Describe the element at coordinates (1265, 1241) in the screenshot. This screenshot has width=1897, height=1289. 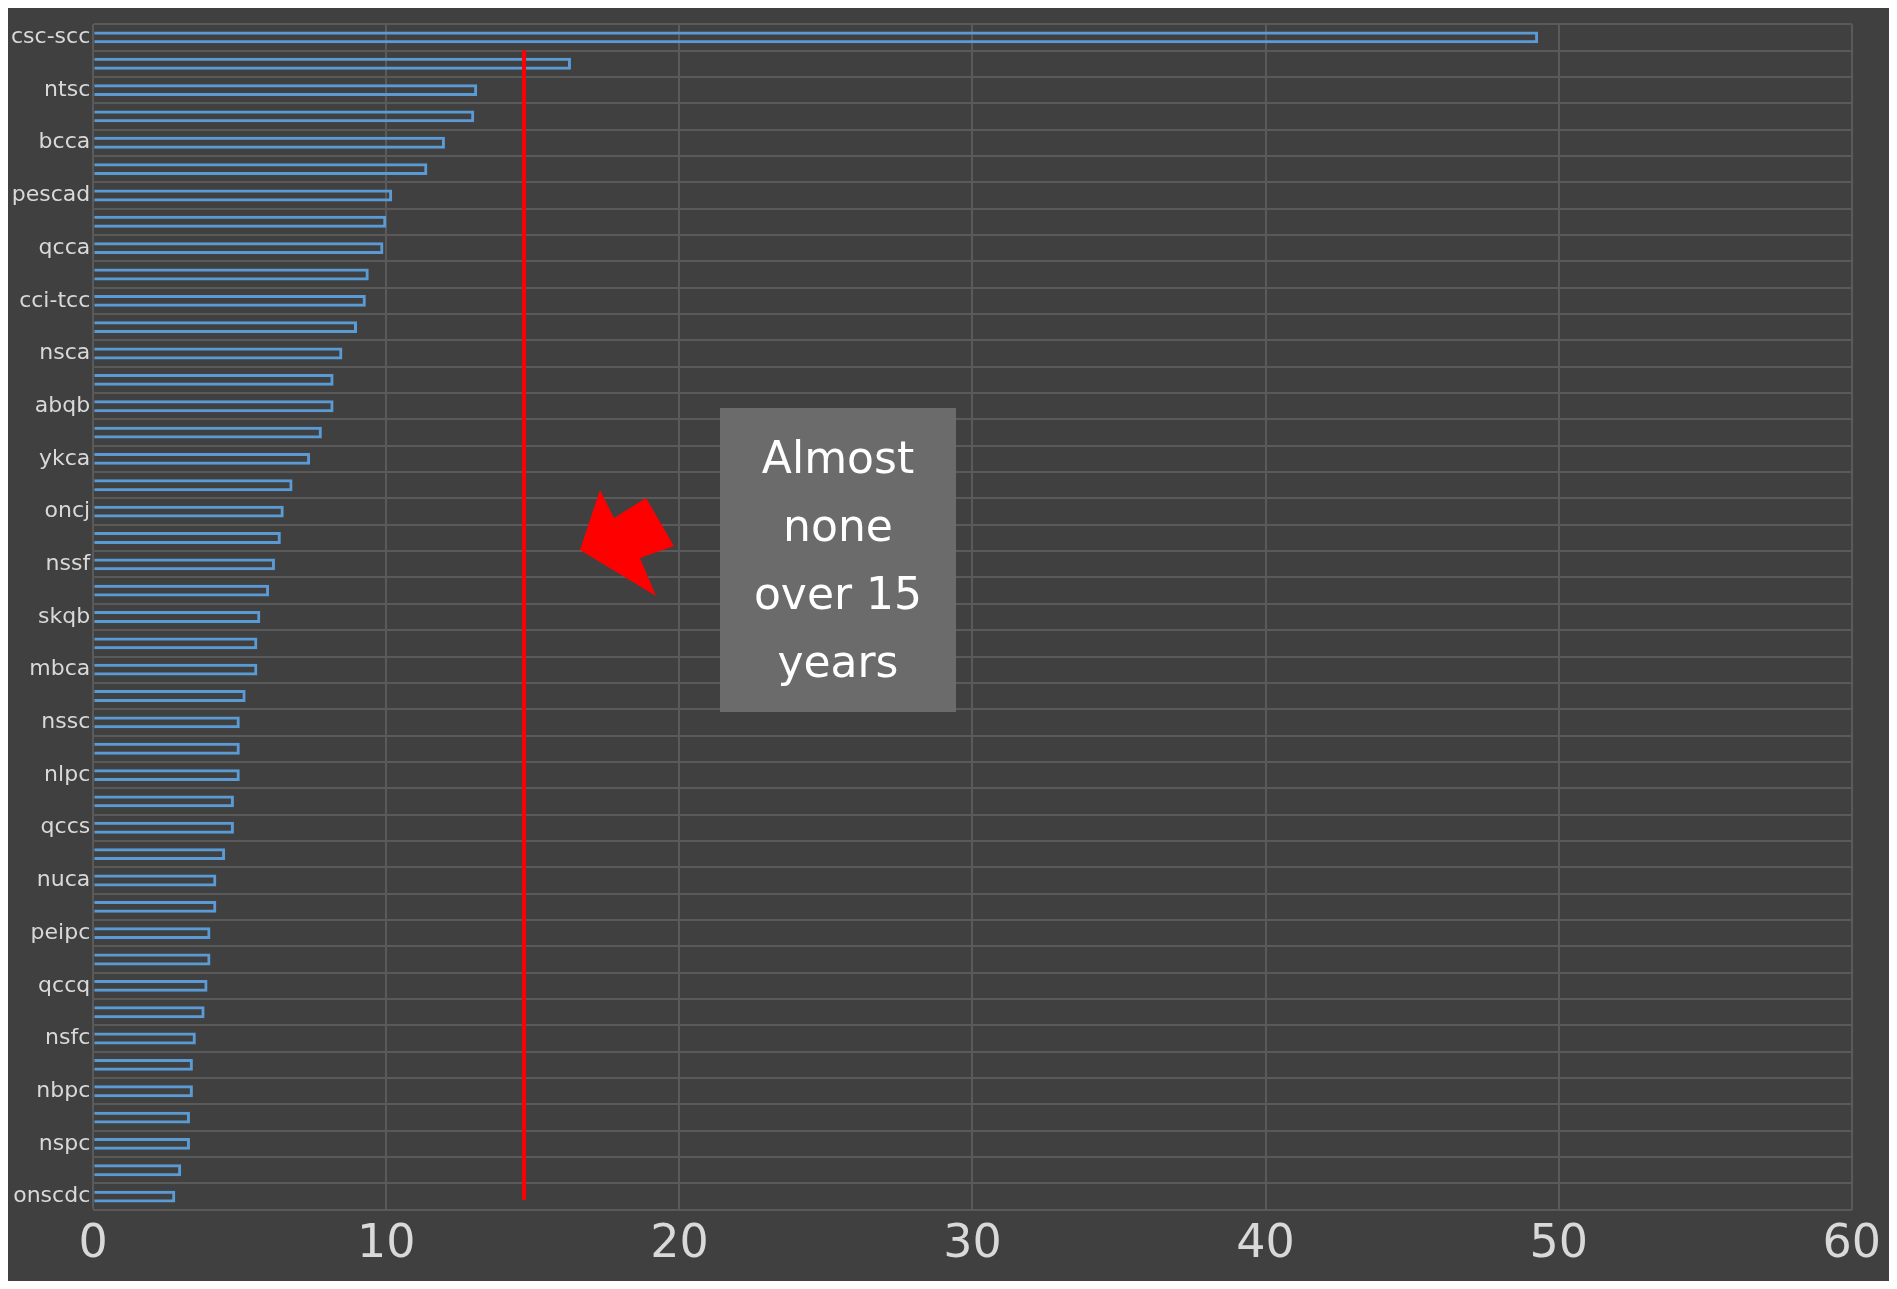
I see `x-tick-label: 40` at that location.